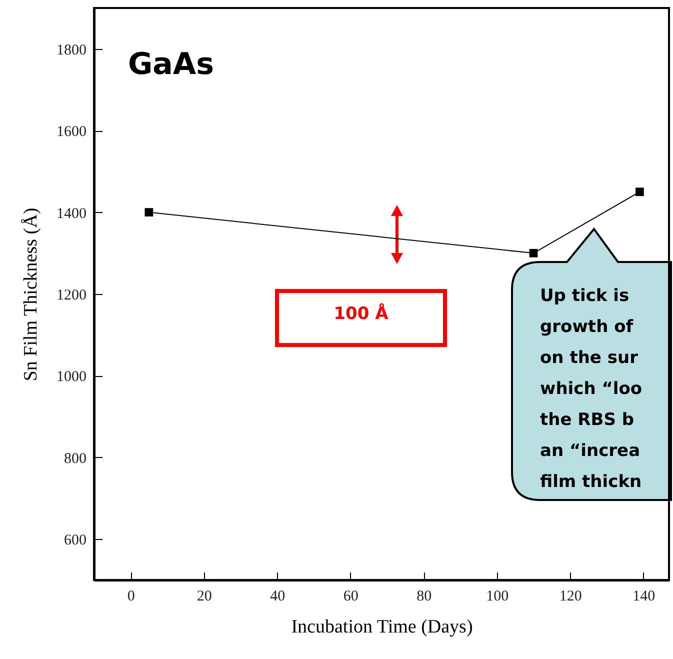  What do you see at coordinates (424, 596) in the screenshot?
I see `x-tick-label: 80` at bounding box center [424, 596].